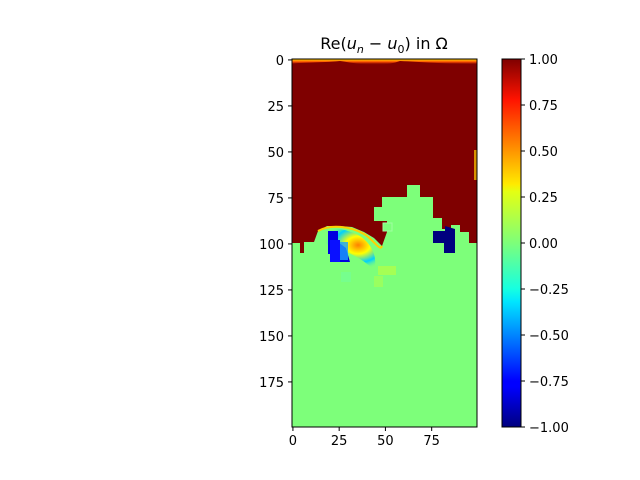 The width and height of the screenshot is (640, 480). What do you see at coordinates (280, 61) in the screenshot?
I see `y-tick-label: 0` at bounding box center [280, 61].